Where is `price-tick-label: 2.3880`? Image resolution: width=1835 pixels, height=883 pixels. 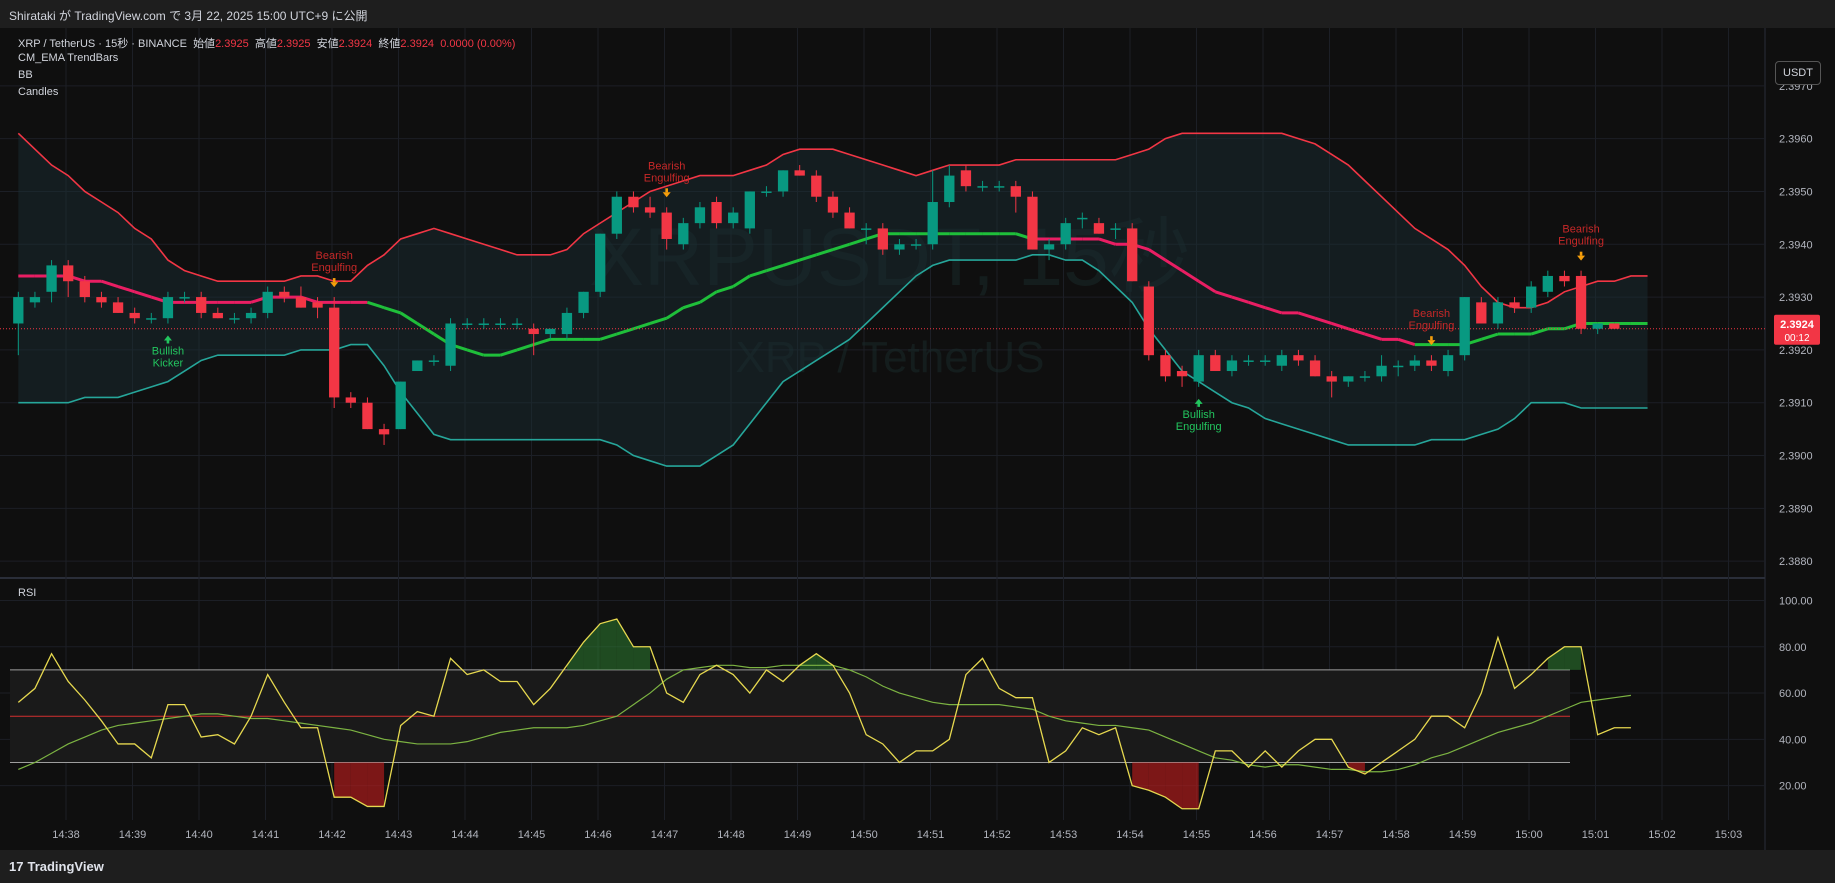
price-tick-label: 2.3880 is located at coordinates (1796, 562).